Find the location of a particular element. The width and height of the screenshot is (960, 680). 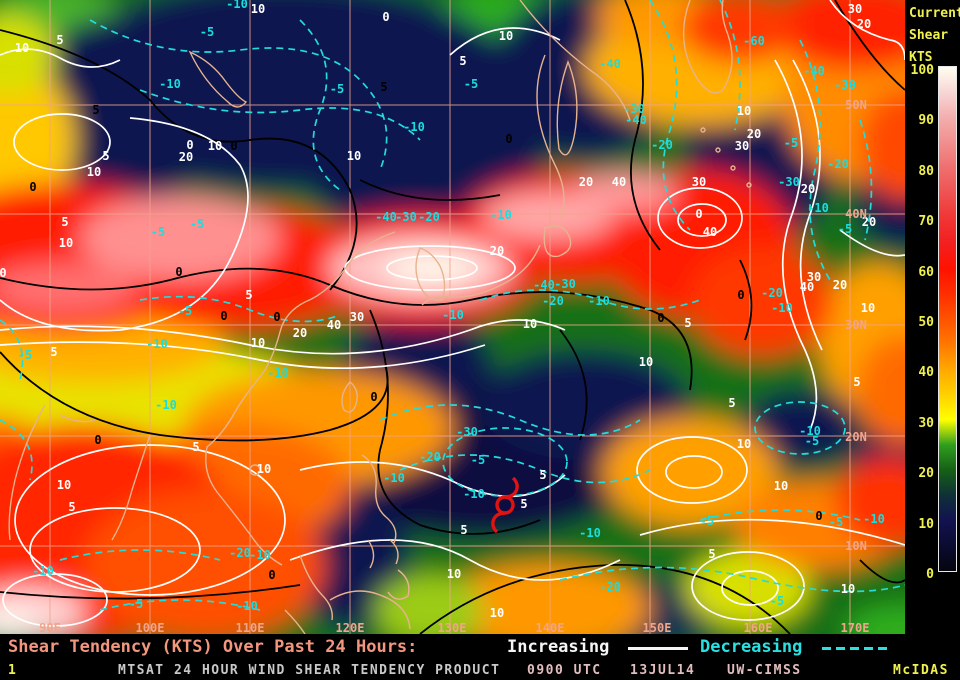

colorbar-tick-label: 70 is located at coordinates (926, 222).